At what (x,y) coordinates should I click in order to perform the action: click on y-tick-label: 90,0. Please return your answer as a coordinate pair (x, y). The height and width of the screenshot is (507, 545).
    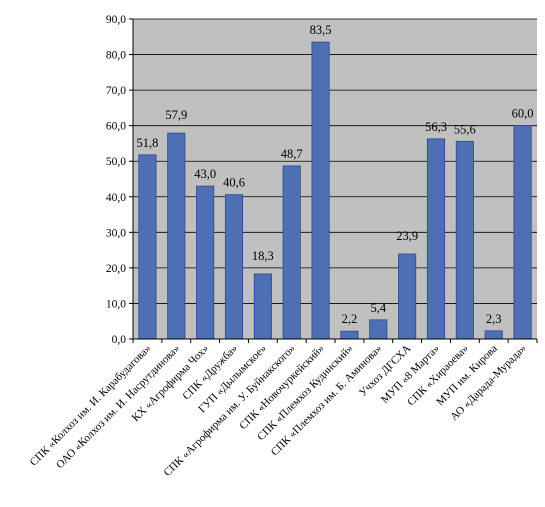
    Looking at the image, I should click on (116, 20).